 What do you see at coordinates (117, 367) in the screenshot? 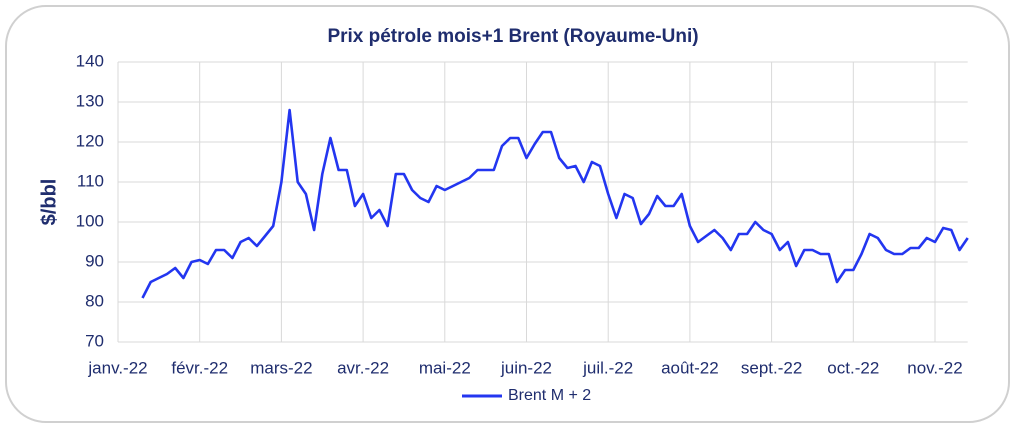
I see `x-tick-label: janv.-22` at bounding box center [117, 367].